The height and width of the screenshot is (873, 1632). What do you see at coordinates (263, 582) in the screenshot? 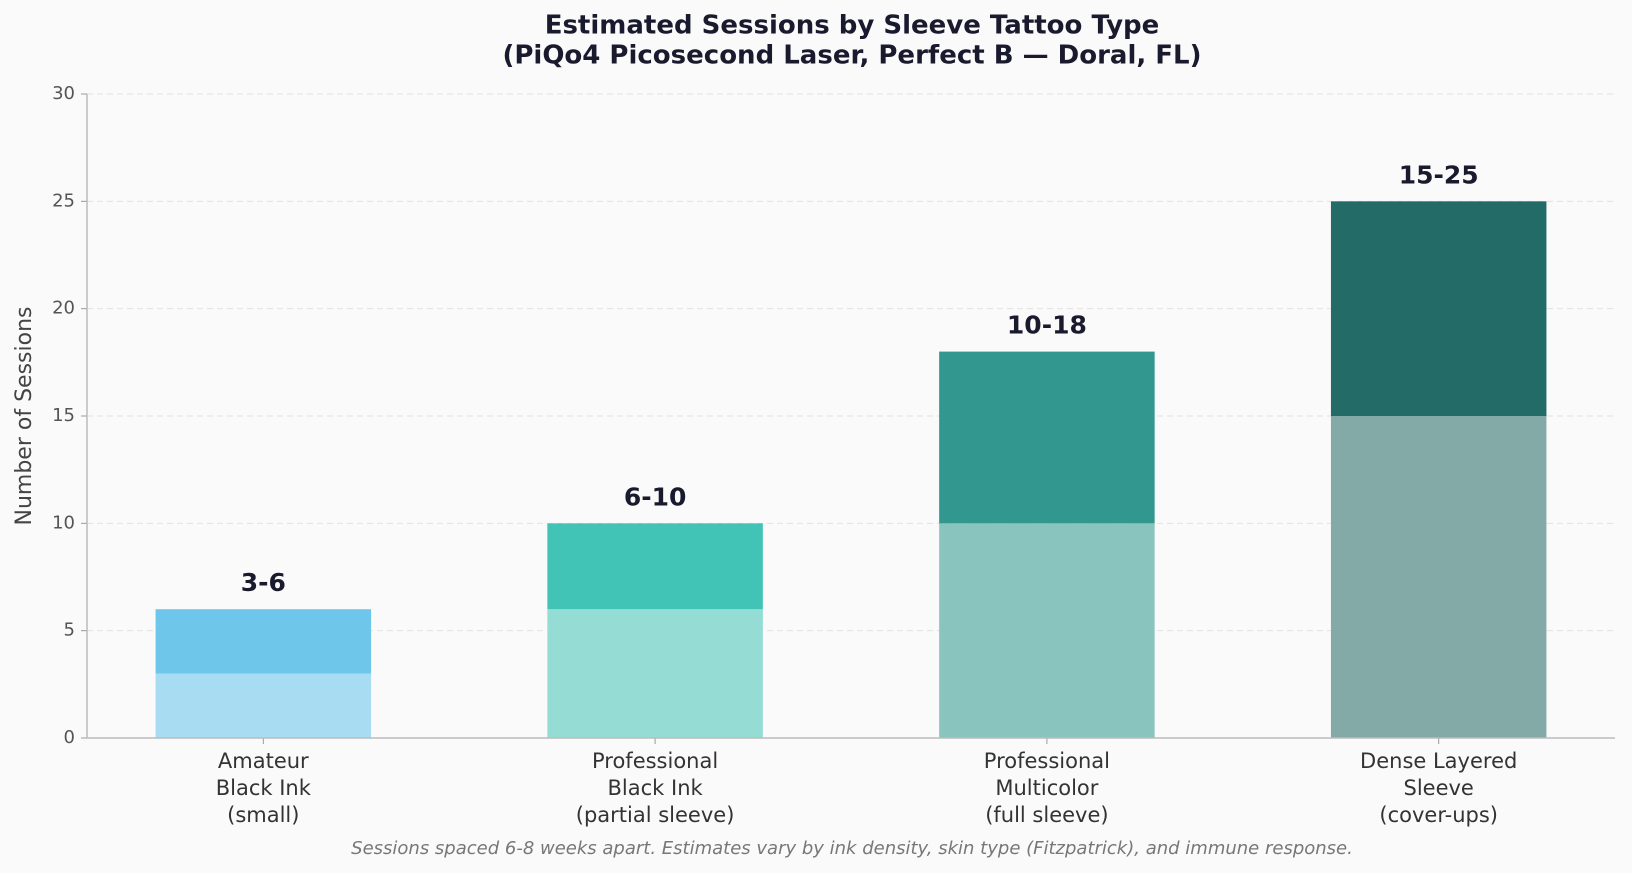
I see `bar-label: 3-6` at bounding box center [263, 582].